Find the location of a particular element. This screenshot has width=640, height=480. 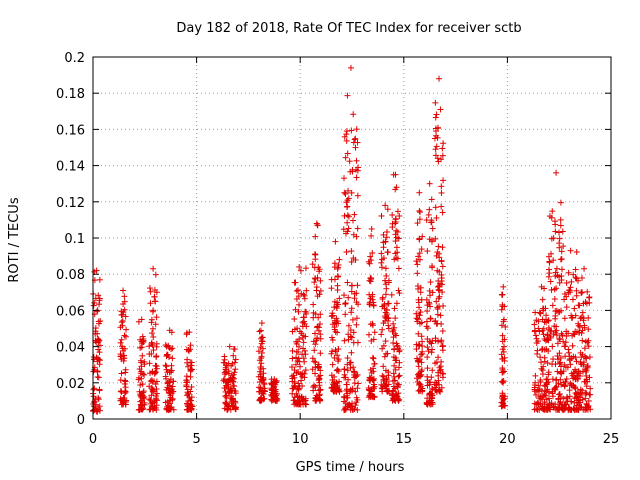

x-axis-label: GPS time / hours is located at coordinates (350, 467).